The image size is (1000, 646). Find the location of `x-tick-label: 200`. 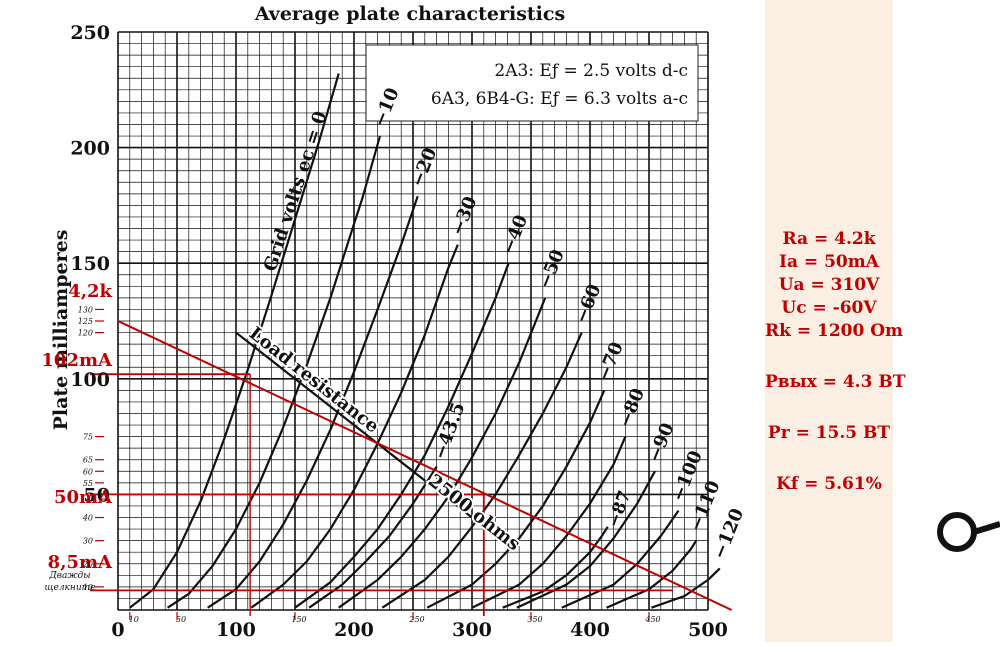

x-tick-label: 200 is located at coordinates (354, 630).